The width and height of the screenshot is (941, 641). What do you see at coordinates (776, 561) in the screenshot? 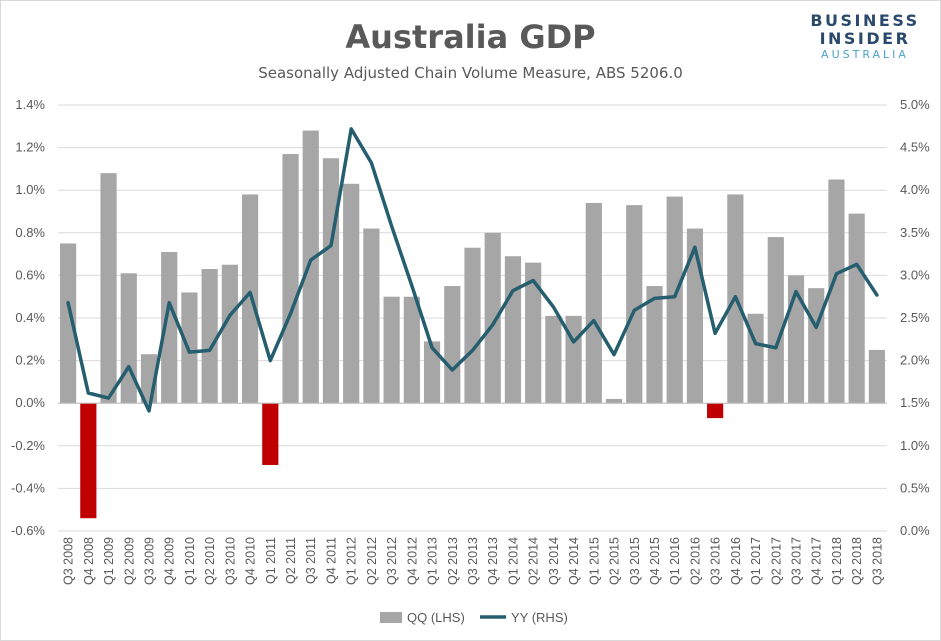
I see `x-tick-label: Q2 2017` at bounding box center [776, 561].